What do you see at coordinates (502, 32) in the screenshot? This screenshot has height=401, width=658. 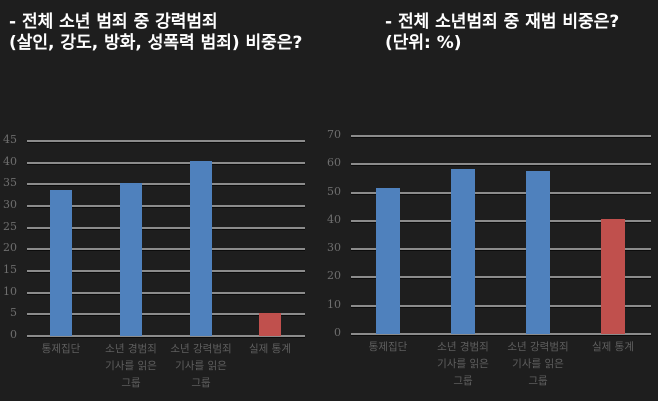 I see `right-chart-title: - 전체 소년범죄 중 재범 비중은? (단위: %)` at bounding box center [502, 32].